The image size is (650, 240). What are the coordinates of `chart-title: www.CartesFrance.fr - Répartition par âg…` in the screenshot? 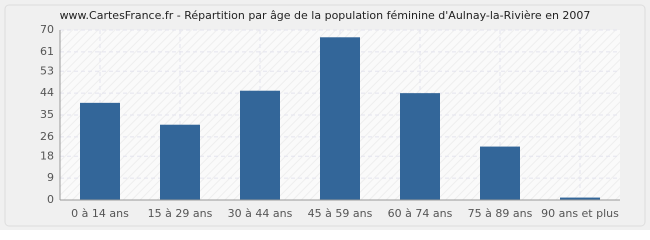 It's located at (325, 15).